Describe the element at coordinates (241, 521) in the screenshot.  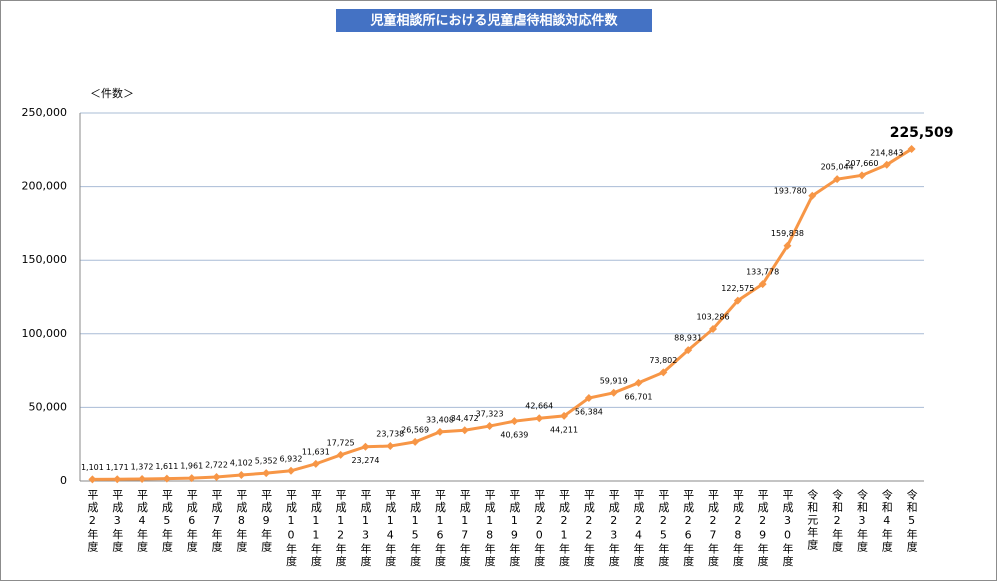
I see `x-tick-label: 平成8年度` at that location.